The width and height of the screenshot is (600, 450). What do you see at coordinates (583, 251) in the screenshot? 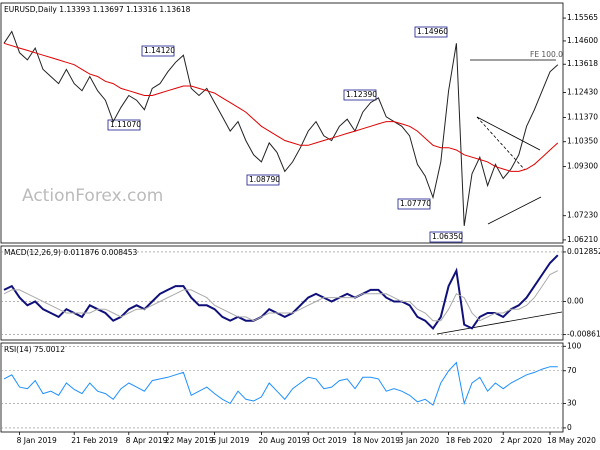
I see `y-tick-label: 0.012852` at bounding box center [583, 251].